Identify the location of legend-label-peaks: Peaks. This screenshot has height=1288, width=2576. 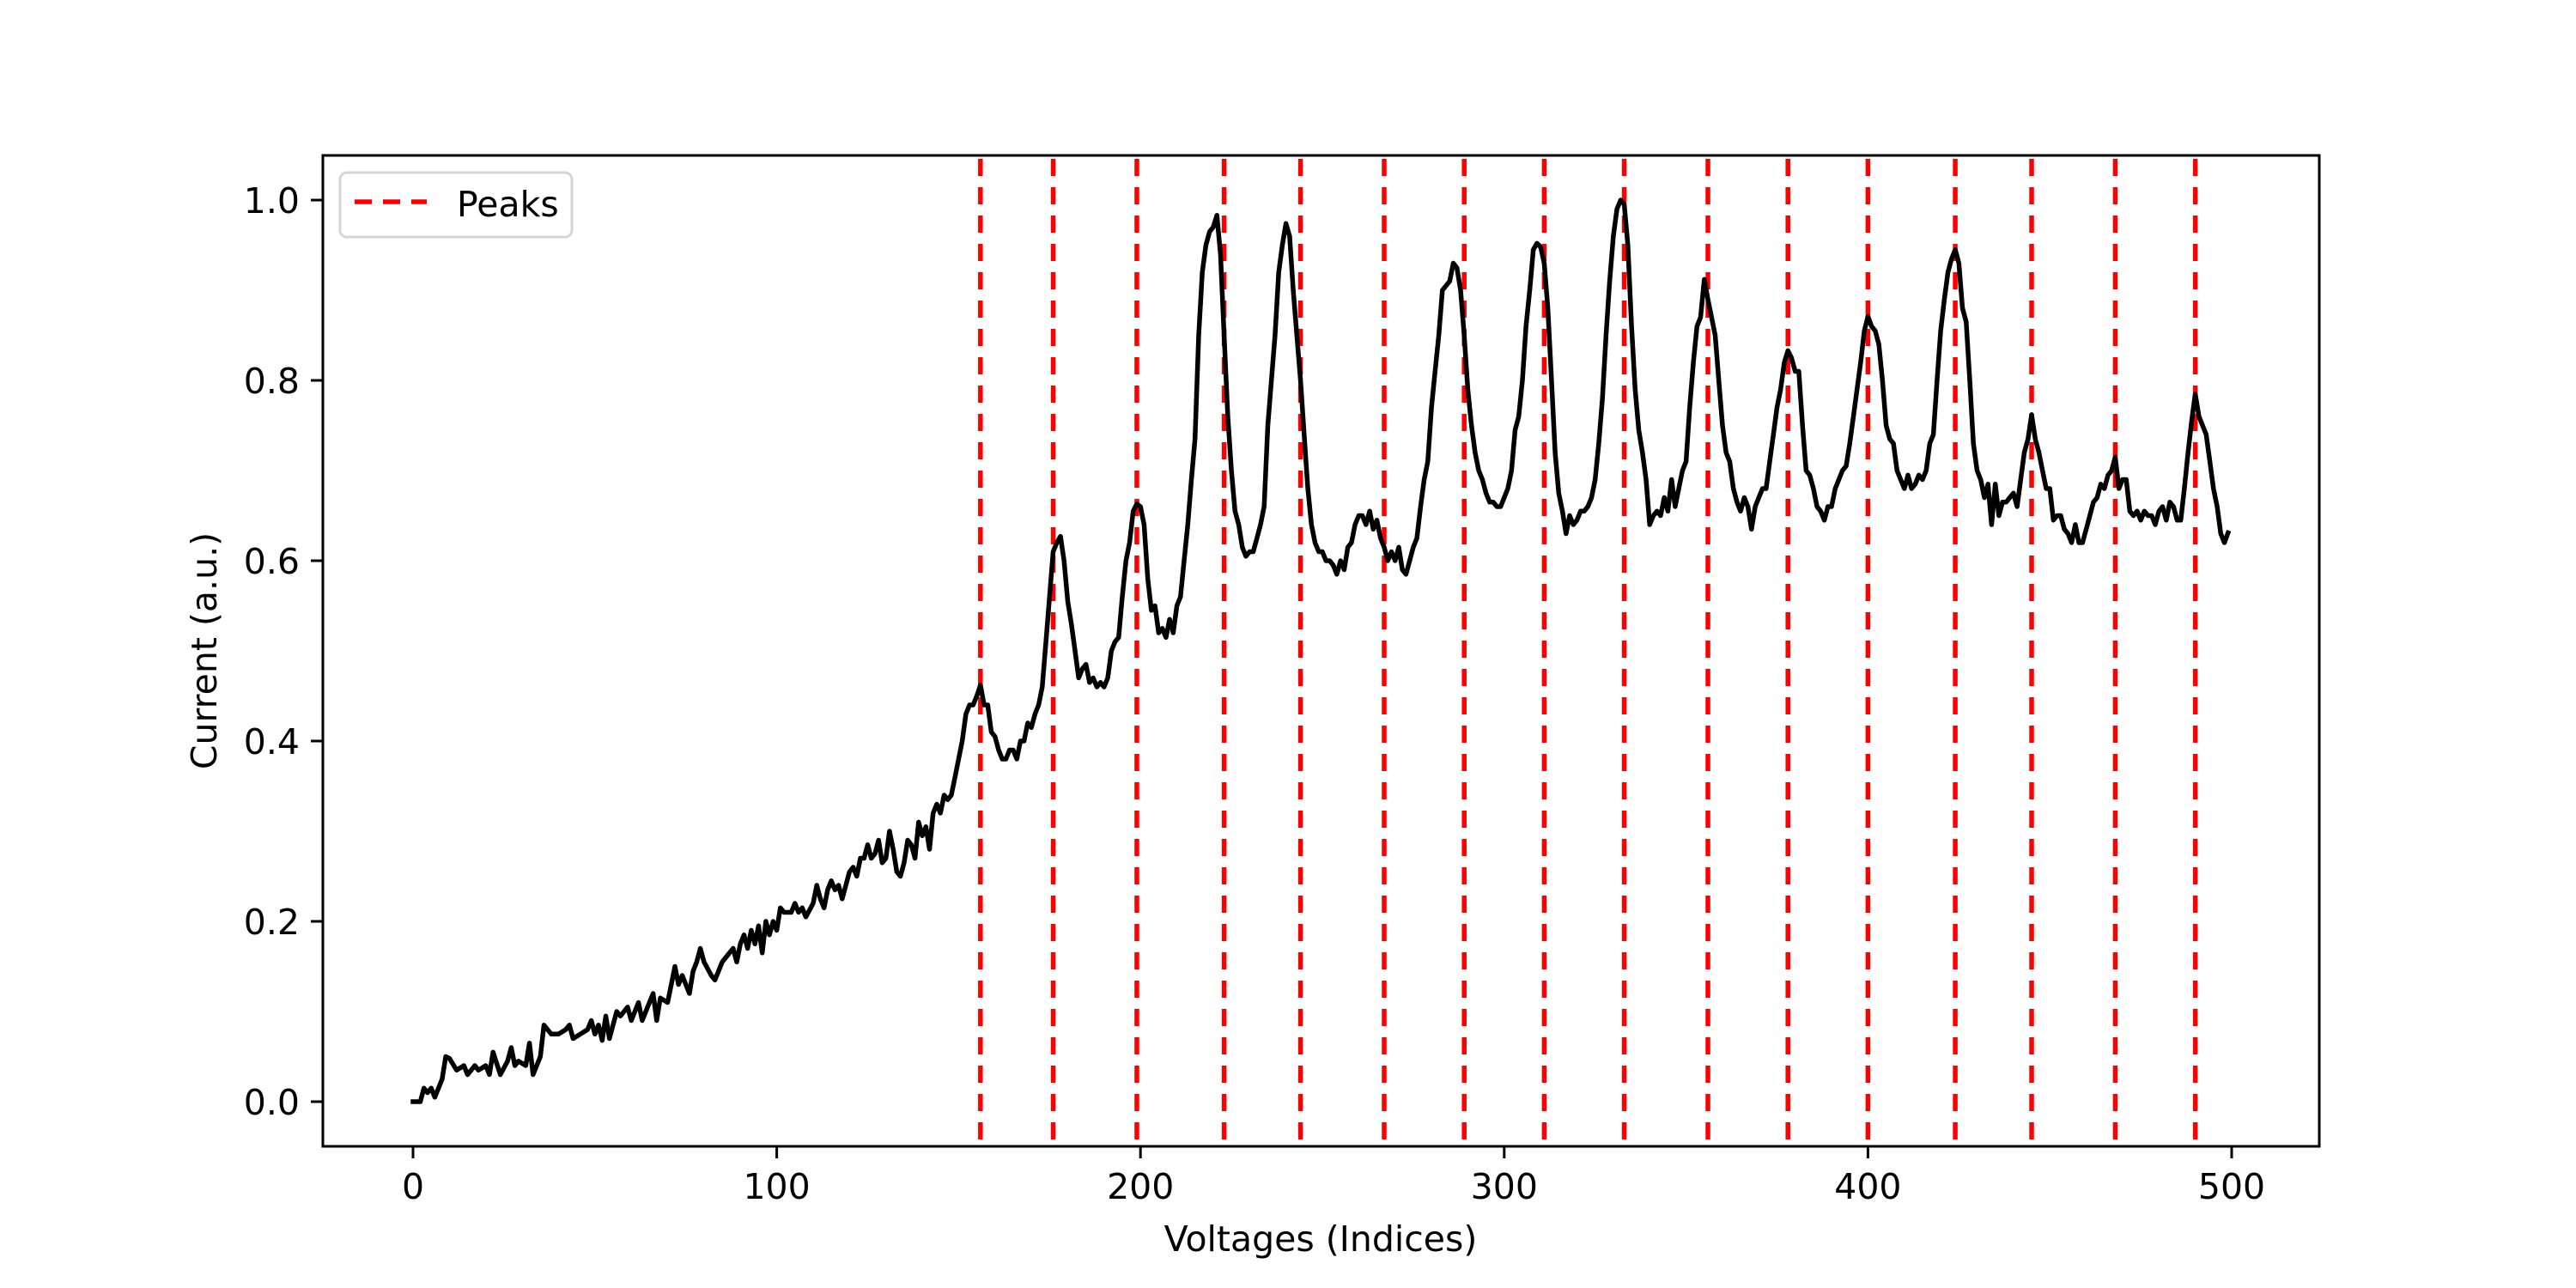
(508, 204).